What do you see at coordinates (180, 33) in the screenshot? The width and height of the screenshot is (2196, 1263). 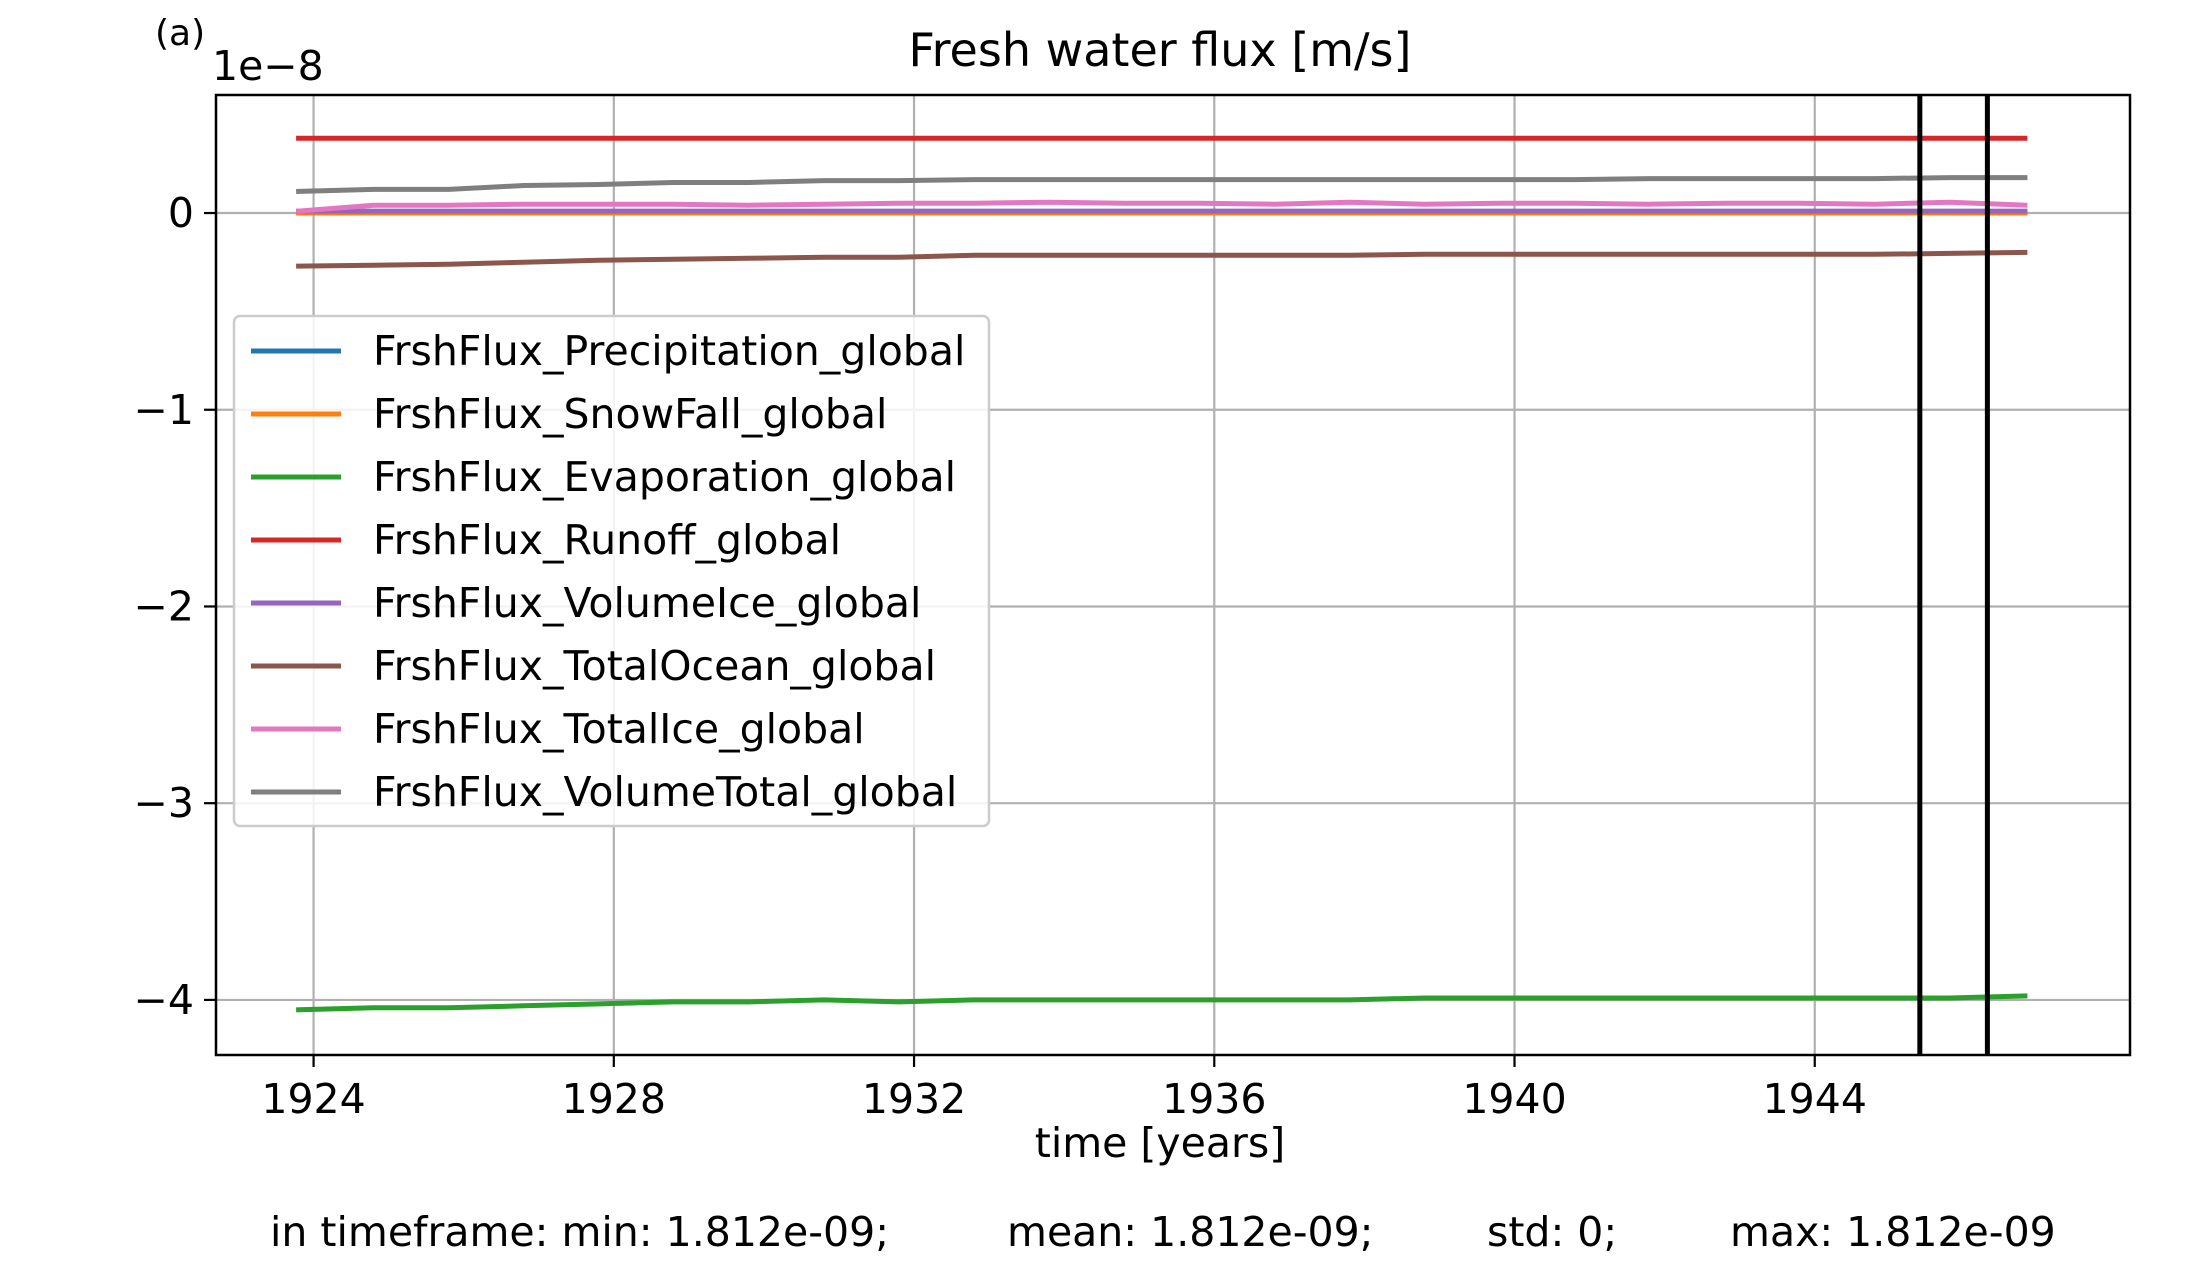 I see `panel-label: (a)` at bounding box center [180, 33].